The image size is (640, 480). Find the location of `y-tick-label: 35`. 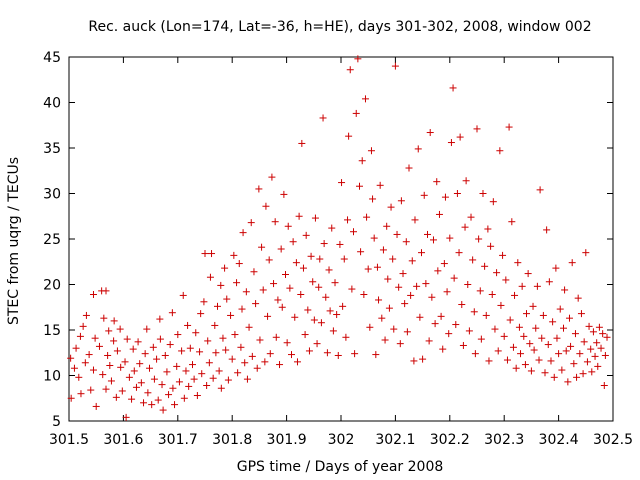

y-tick-label: 35 is located at coordinates (52, 149).